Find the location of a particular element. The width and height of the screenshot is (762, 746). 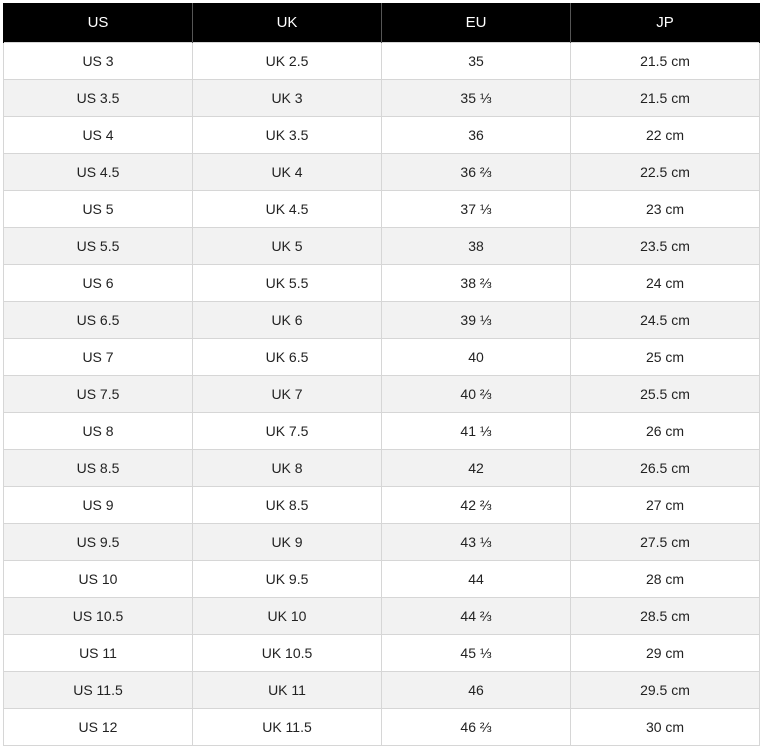

us-size-cell: US 7.5 is located at coordinates (98, 394).